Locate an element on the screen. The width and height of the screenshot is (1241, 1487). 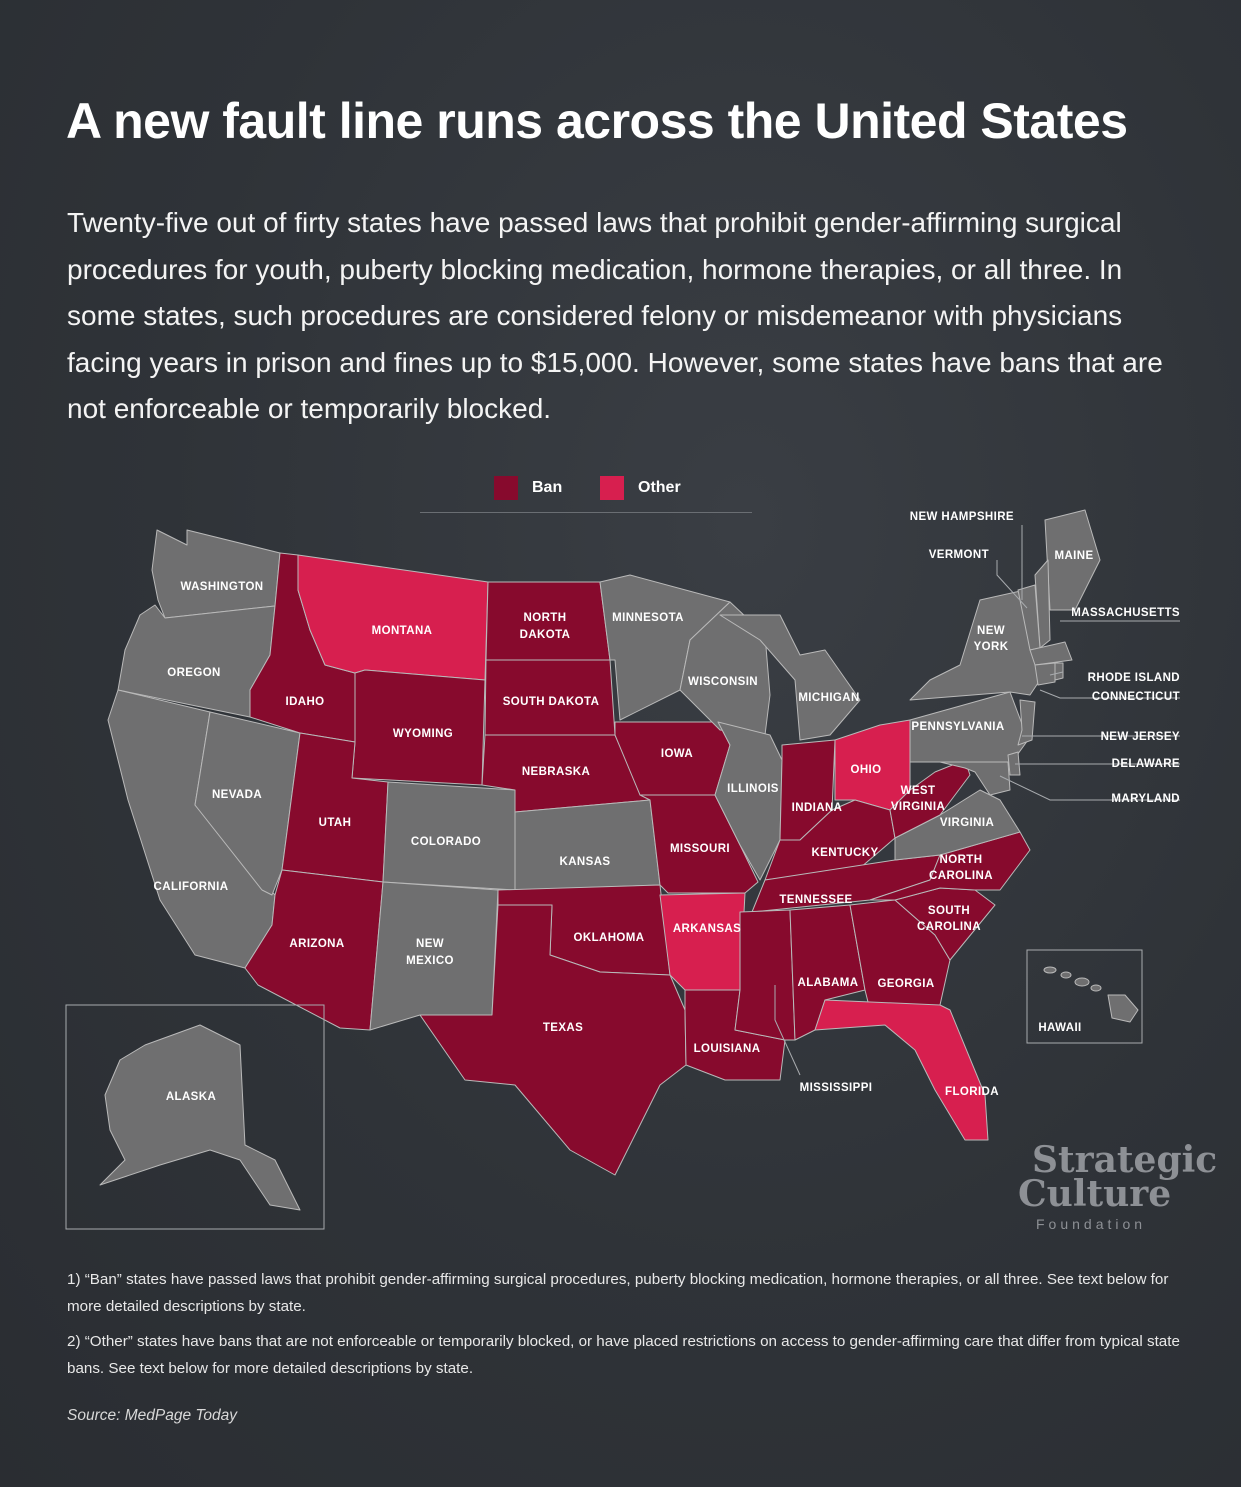
state-wisconsin is located at coordinates (725, 668).